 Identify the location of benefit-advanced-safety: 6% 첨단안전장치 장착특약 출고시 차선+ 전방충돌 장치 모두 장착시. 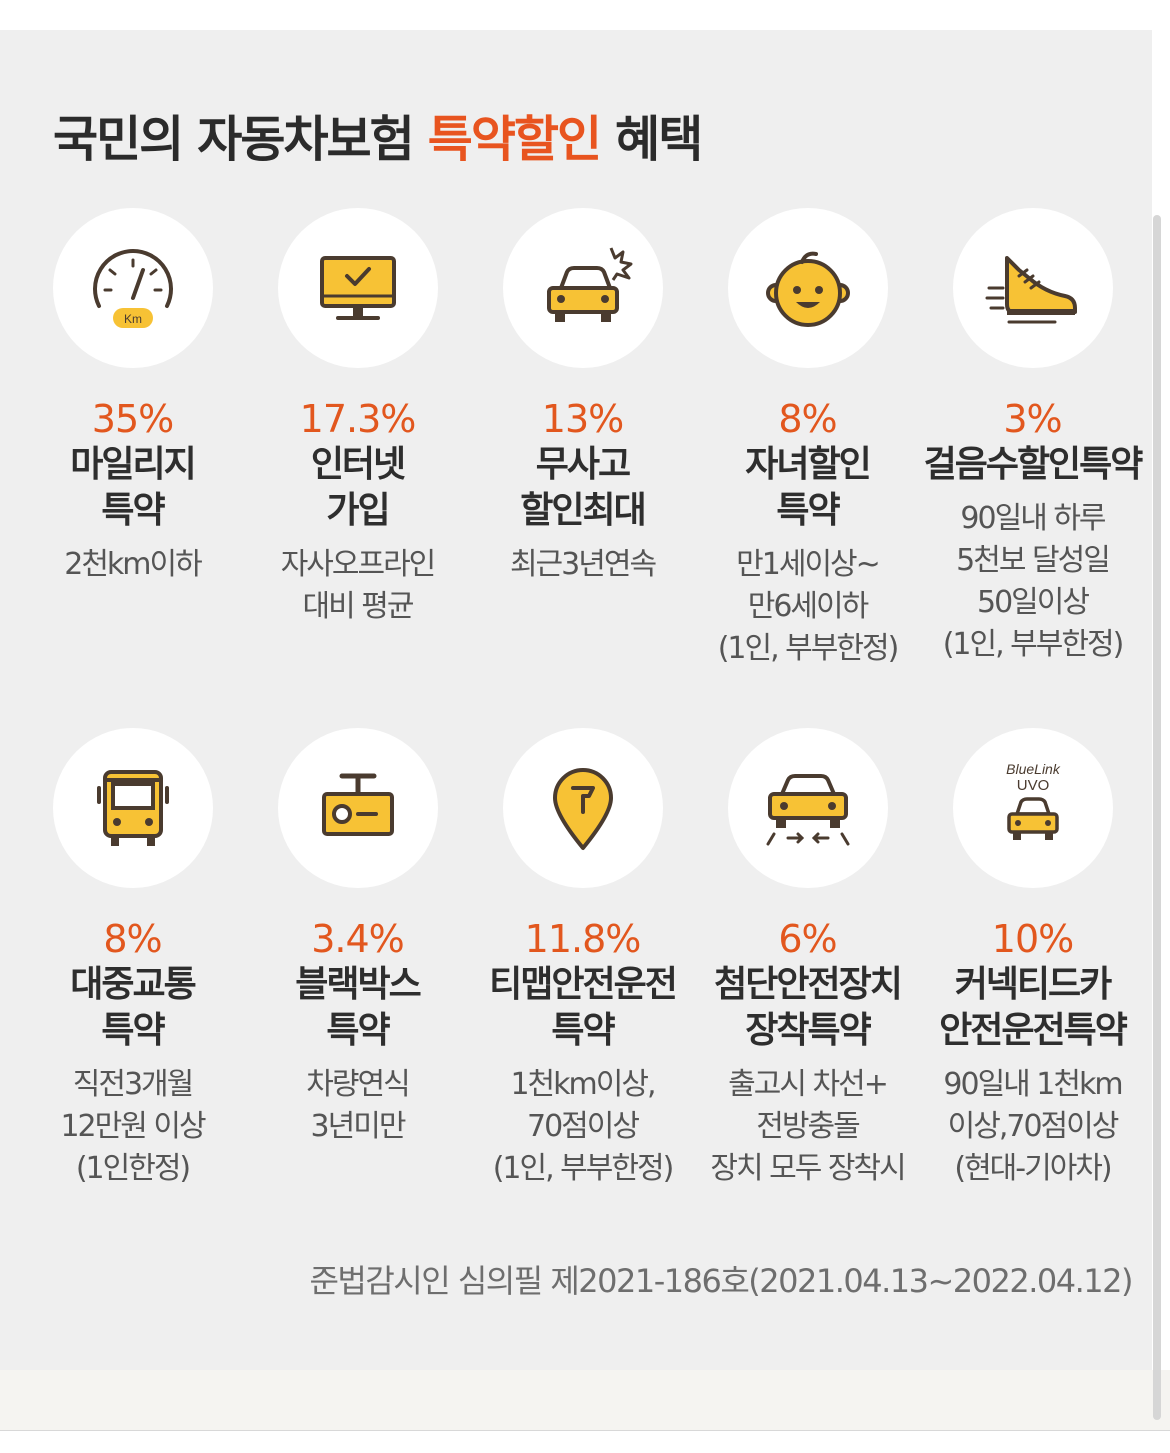
(807, 988).